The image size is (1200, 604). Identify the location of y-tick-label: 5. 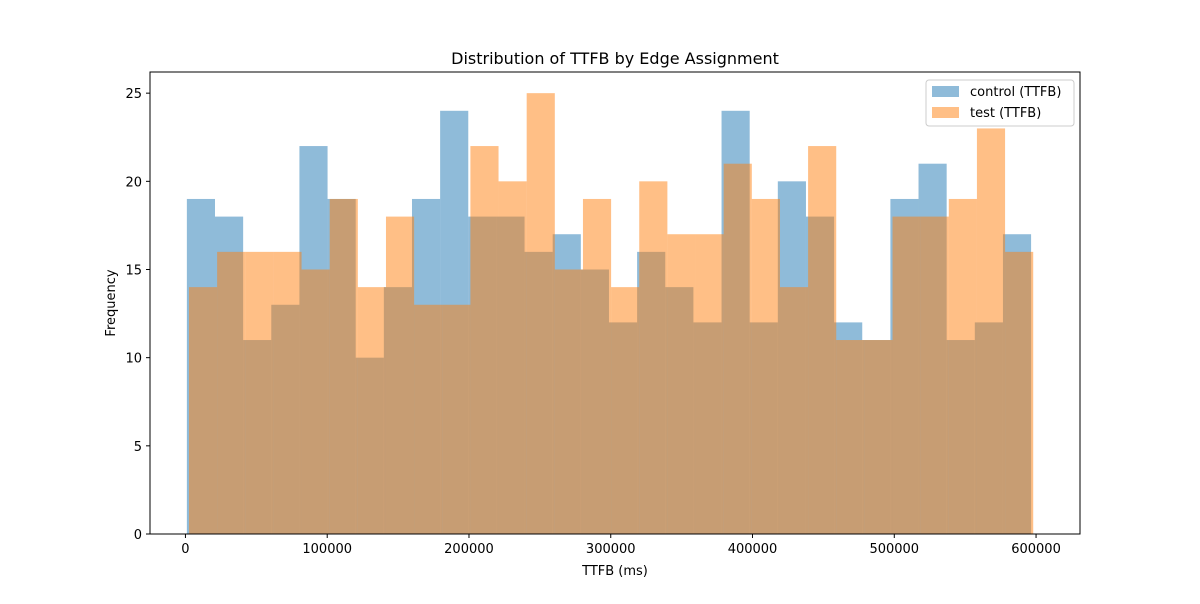
(138, 447).